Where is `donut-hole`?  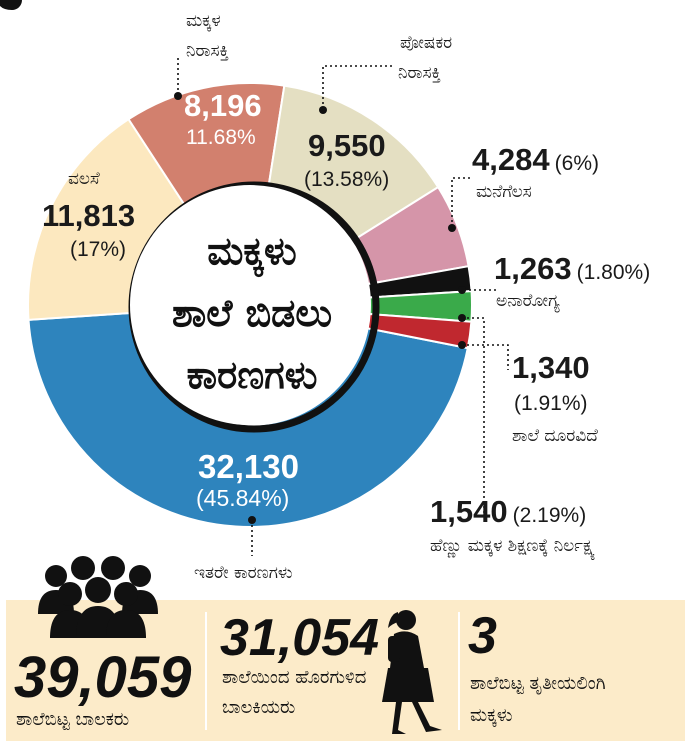
donut-hole is located at coordinates (250, 305).